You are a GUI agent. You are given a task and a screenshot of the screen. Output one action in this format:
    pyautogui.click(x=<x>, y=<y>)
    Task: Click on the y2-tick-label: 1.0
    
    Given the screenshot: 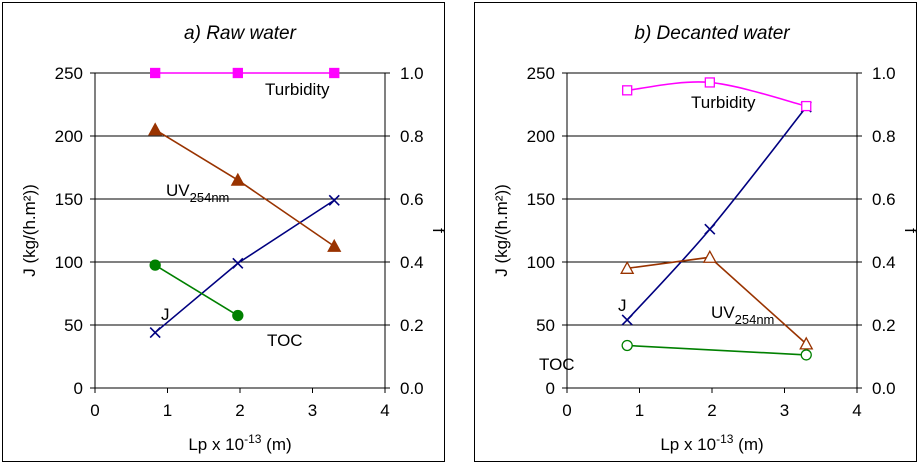 What is the action you would take?
    pyautogui.click(x=884, y=73)
    